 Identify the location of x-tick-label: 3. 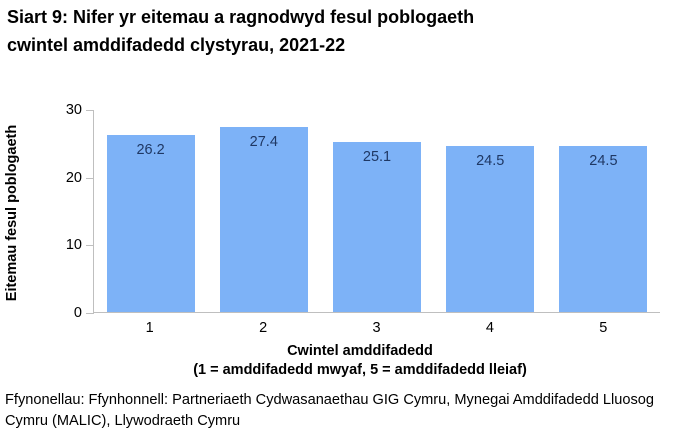
(376, 328).